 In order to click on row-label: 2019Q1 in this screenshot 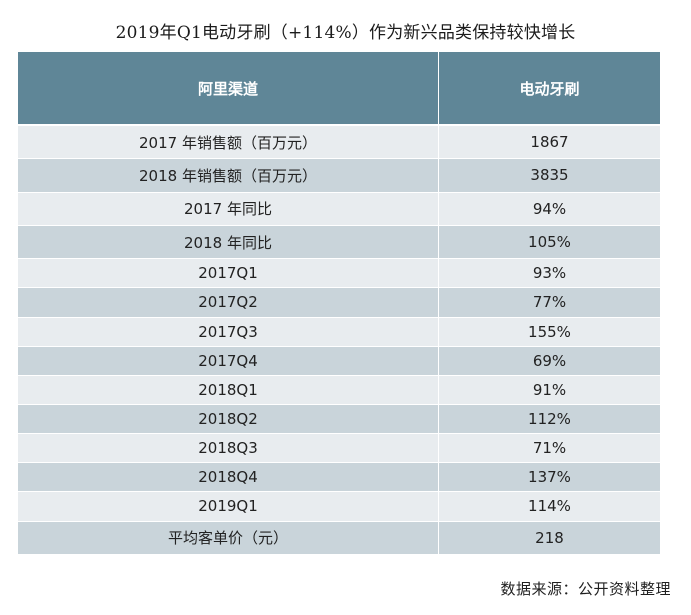, I will do `click(228, 507)`.